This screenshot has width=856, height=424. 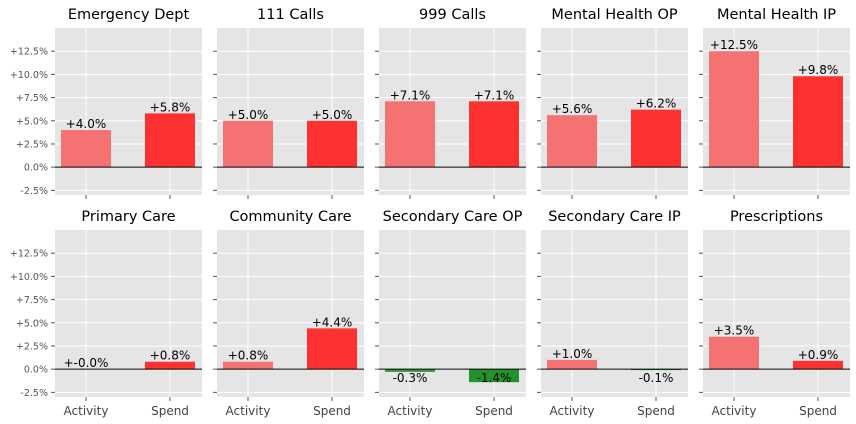 What do you see at coordinates (452, 15) in the screenshot?
I see `panel-title: 999 Calls` at bounding box center [452, 15].